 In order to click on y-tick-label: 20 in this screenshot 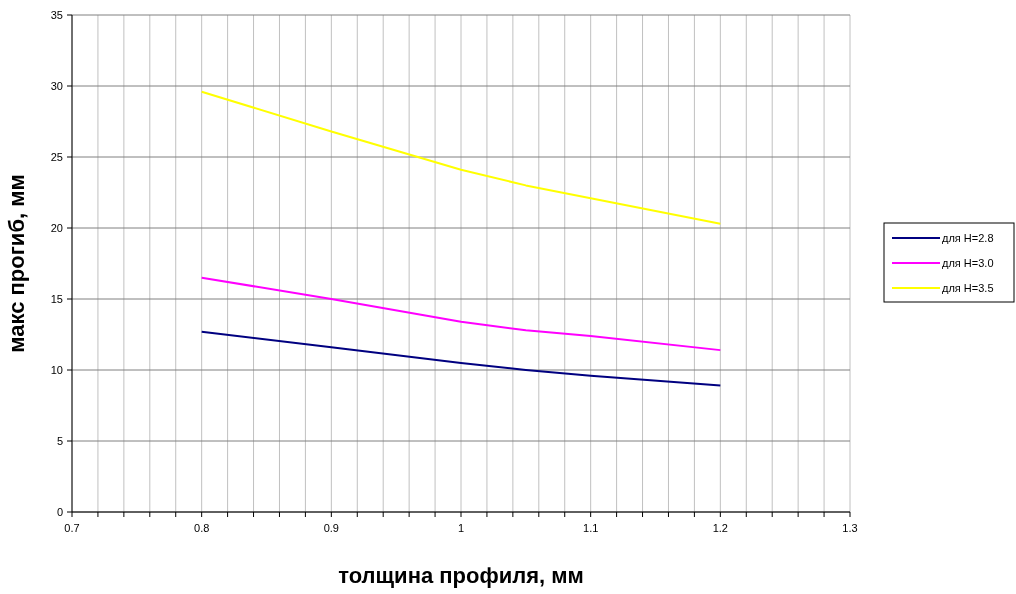, I will do `click(56, 227)`.